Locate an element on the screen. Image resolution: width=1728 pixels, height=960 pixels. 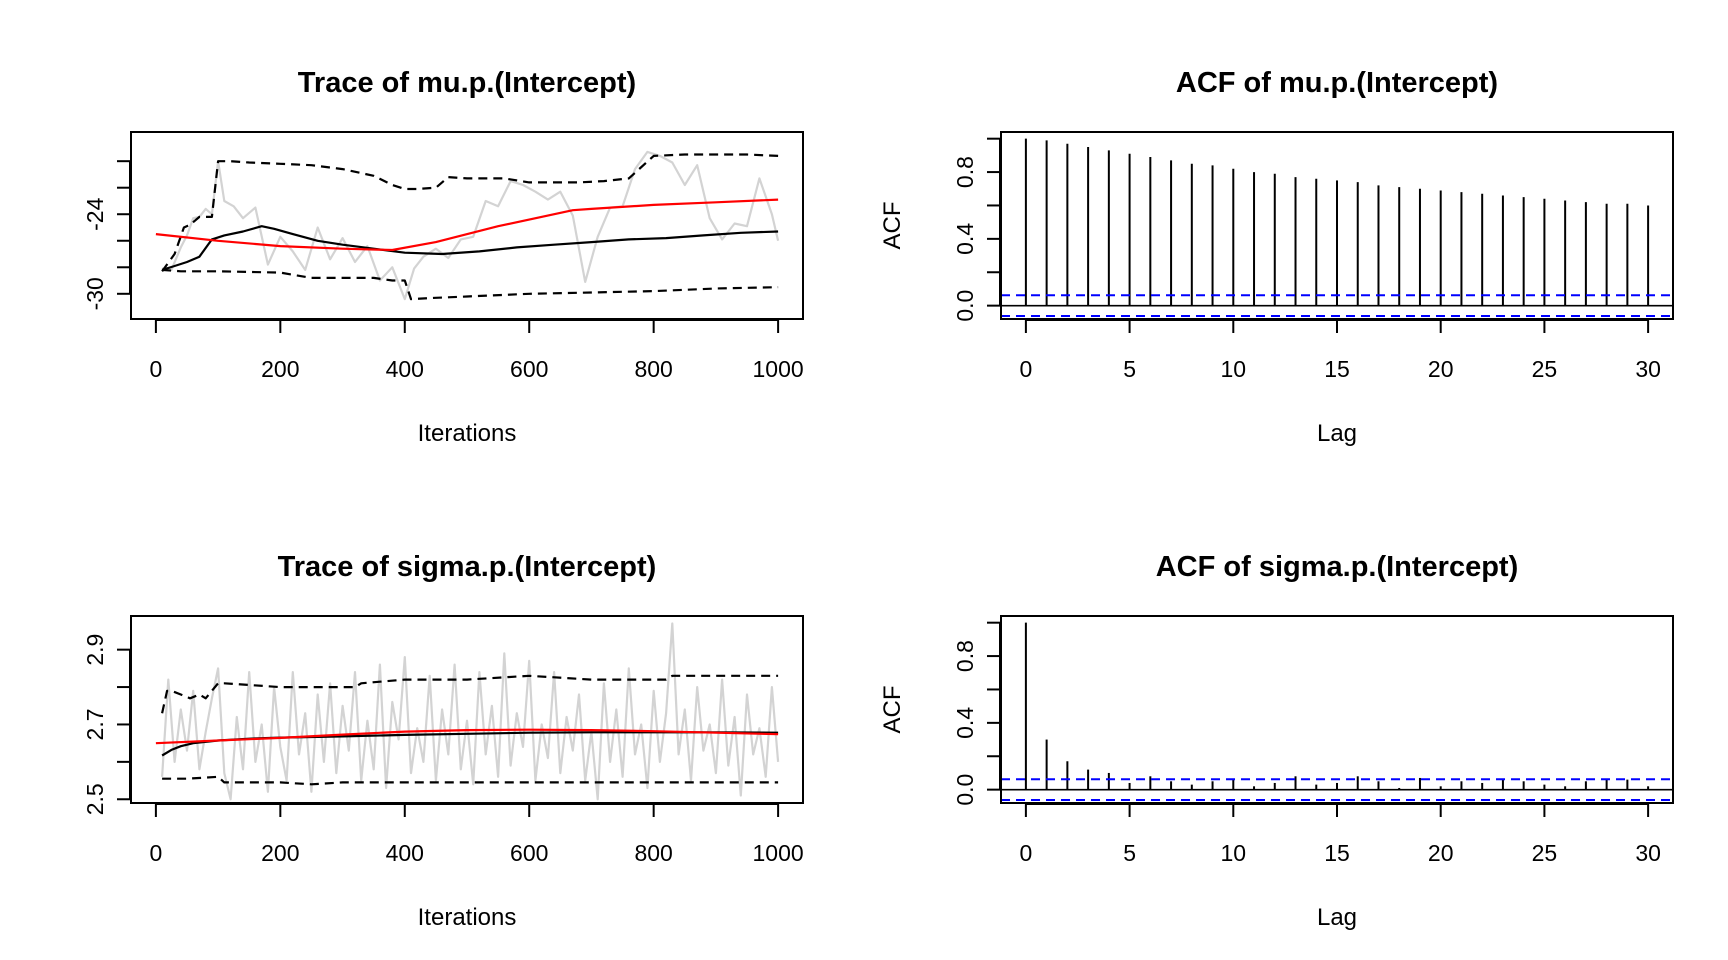
chart-title: ACF of mu.p.(Intercept) is located at coordinates (1337, 83).